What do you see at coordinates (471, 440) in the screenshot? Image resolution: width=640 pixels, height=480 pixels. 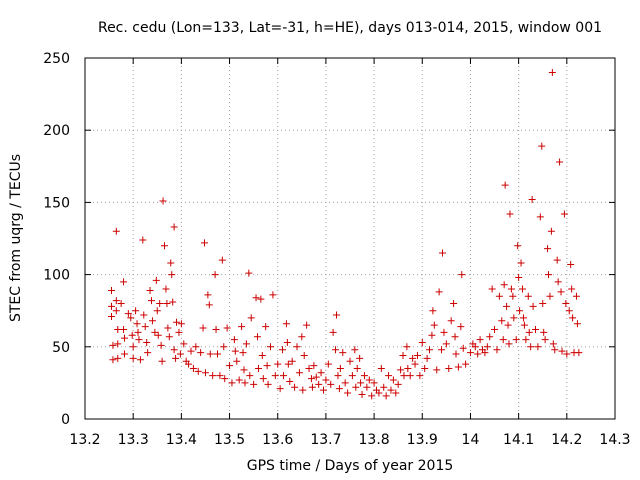 I see `x-tick-label: 14` at bounding box center [471, 440].